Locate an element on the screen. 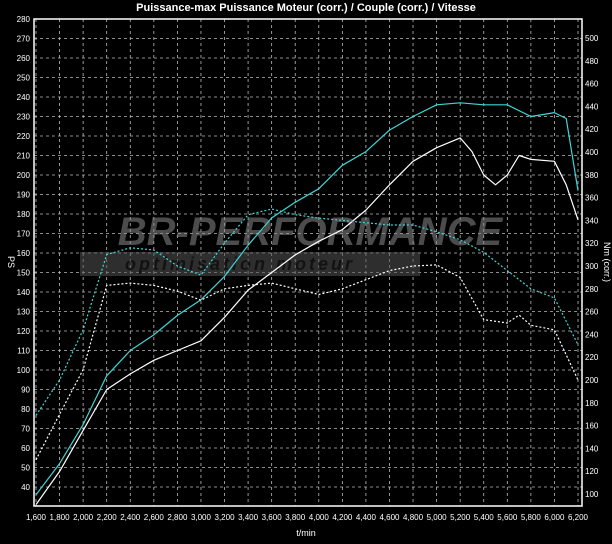  y-right-tick-label: 480 is located at coordinates (592, 61).